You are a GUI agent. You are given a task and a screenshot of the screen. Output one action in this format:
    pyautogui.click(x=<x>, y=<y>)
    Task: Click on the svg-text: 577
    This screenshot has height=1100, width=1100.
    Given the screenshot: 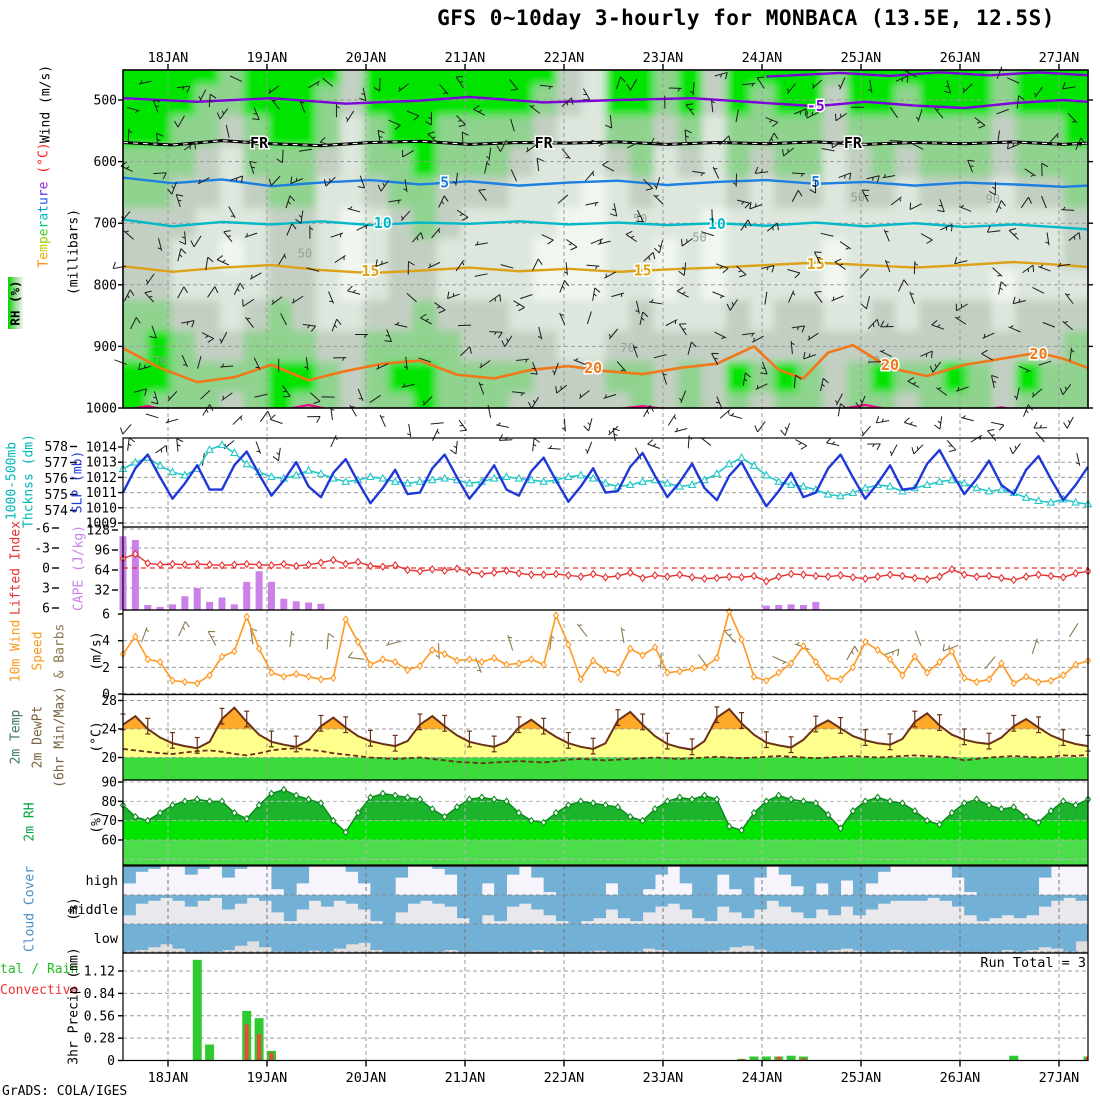 What is the action you would take?
    pyautogui.click(x=56, y=463)
    